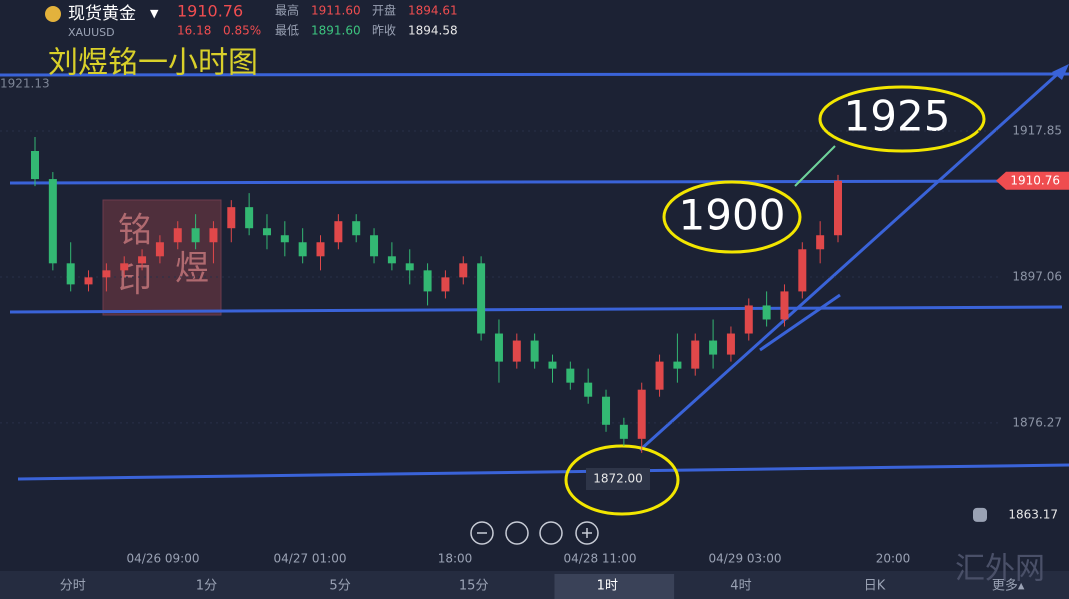 This screenshot has height=599, width=1069. Describe the element at coordinates (875, 586) in the screenshot. I see `tab: 日K` at that location.